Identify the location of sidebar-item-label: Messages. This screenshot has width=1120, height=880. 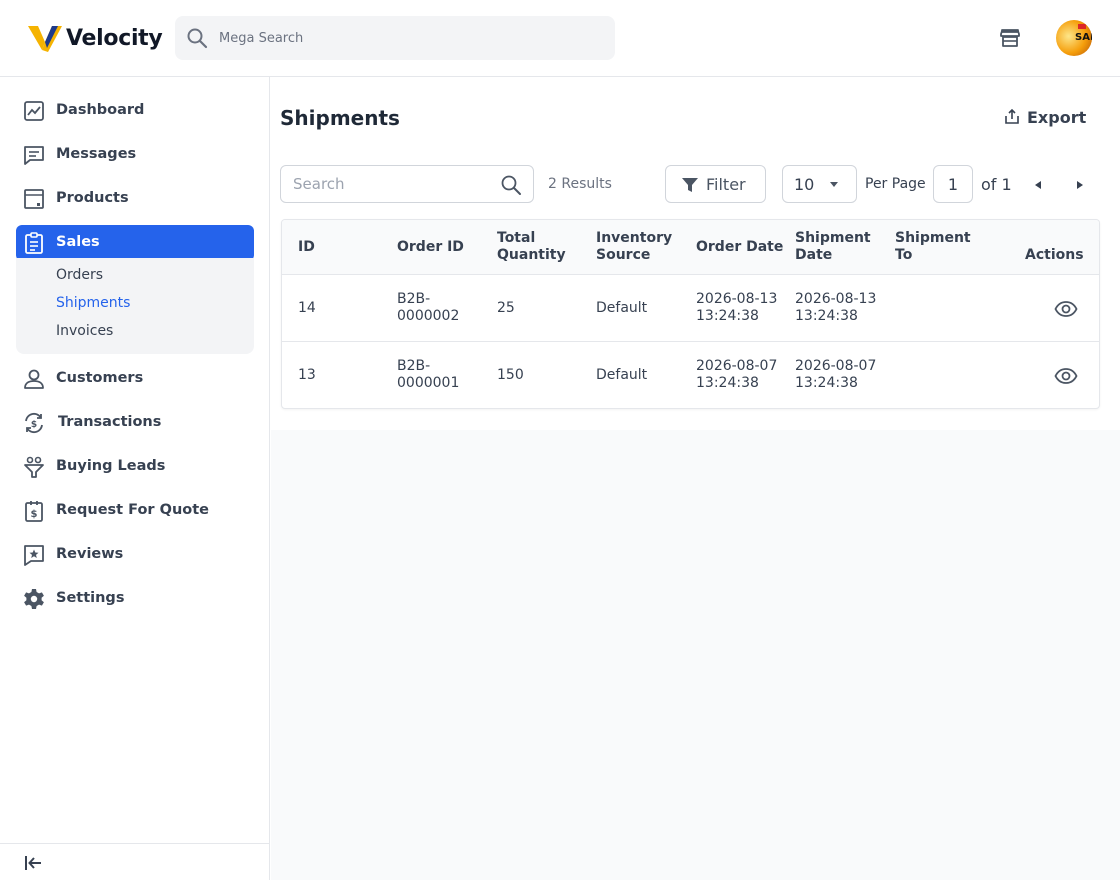
(96, 154).